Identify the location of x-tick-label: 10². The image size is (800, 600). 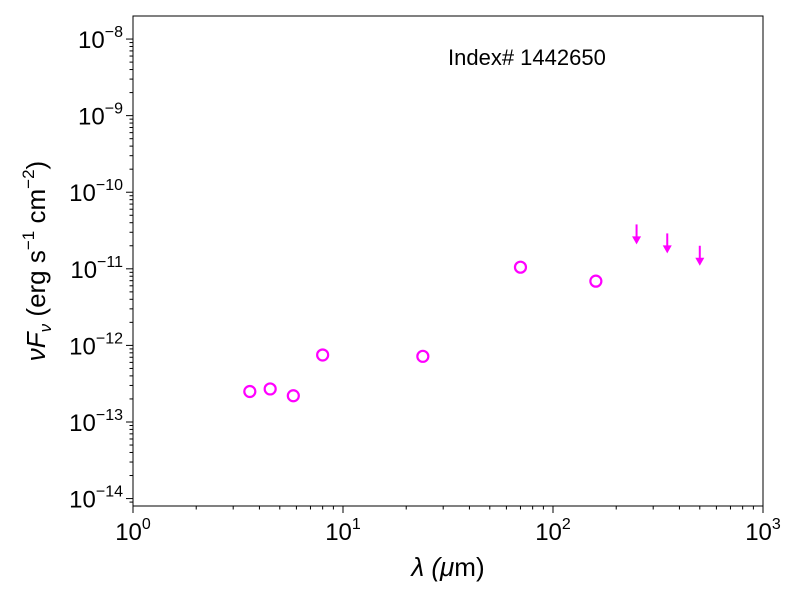
(553, 531).